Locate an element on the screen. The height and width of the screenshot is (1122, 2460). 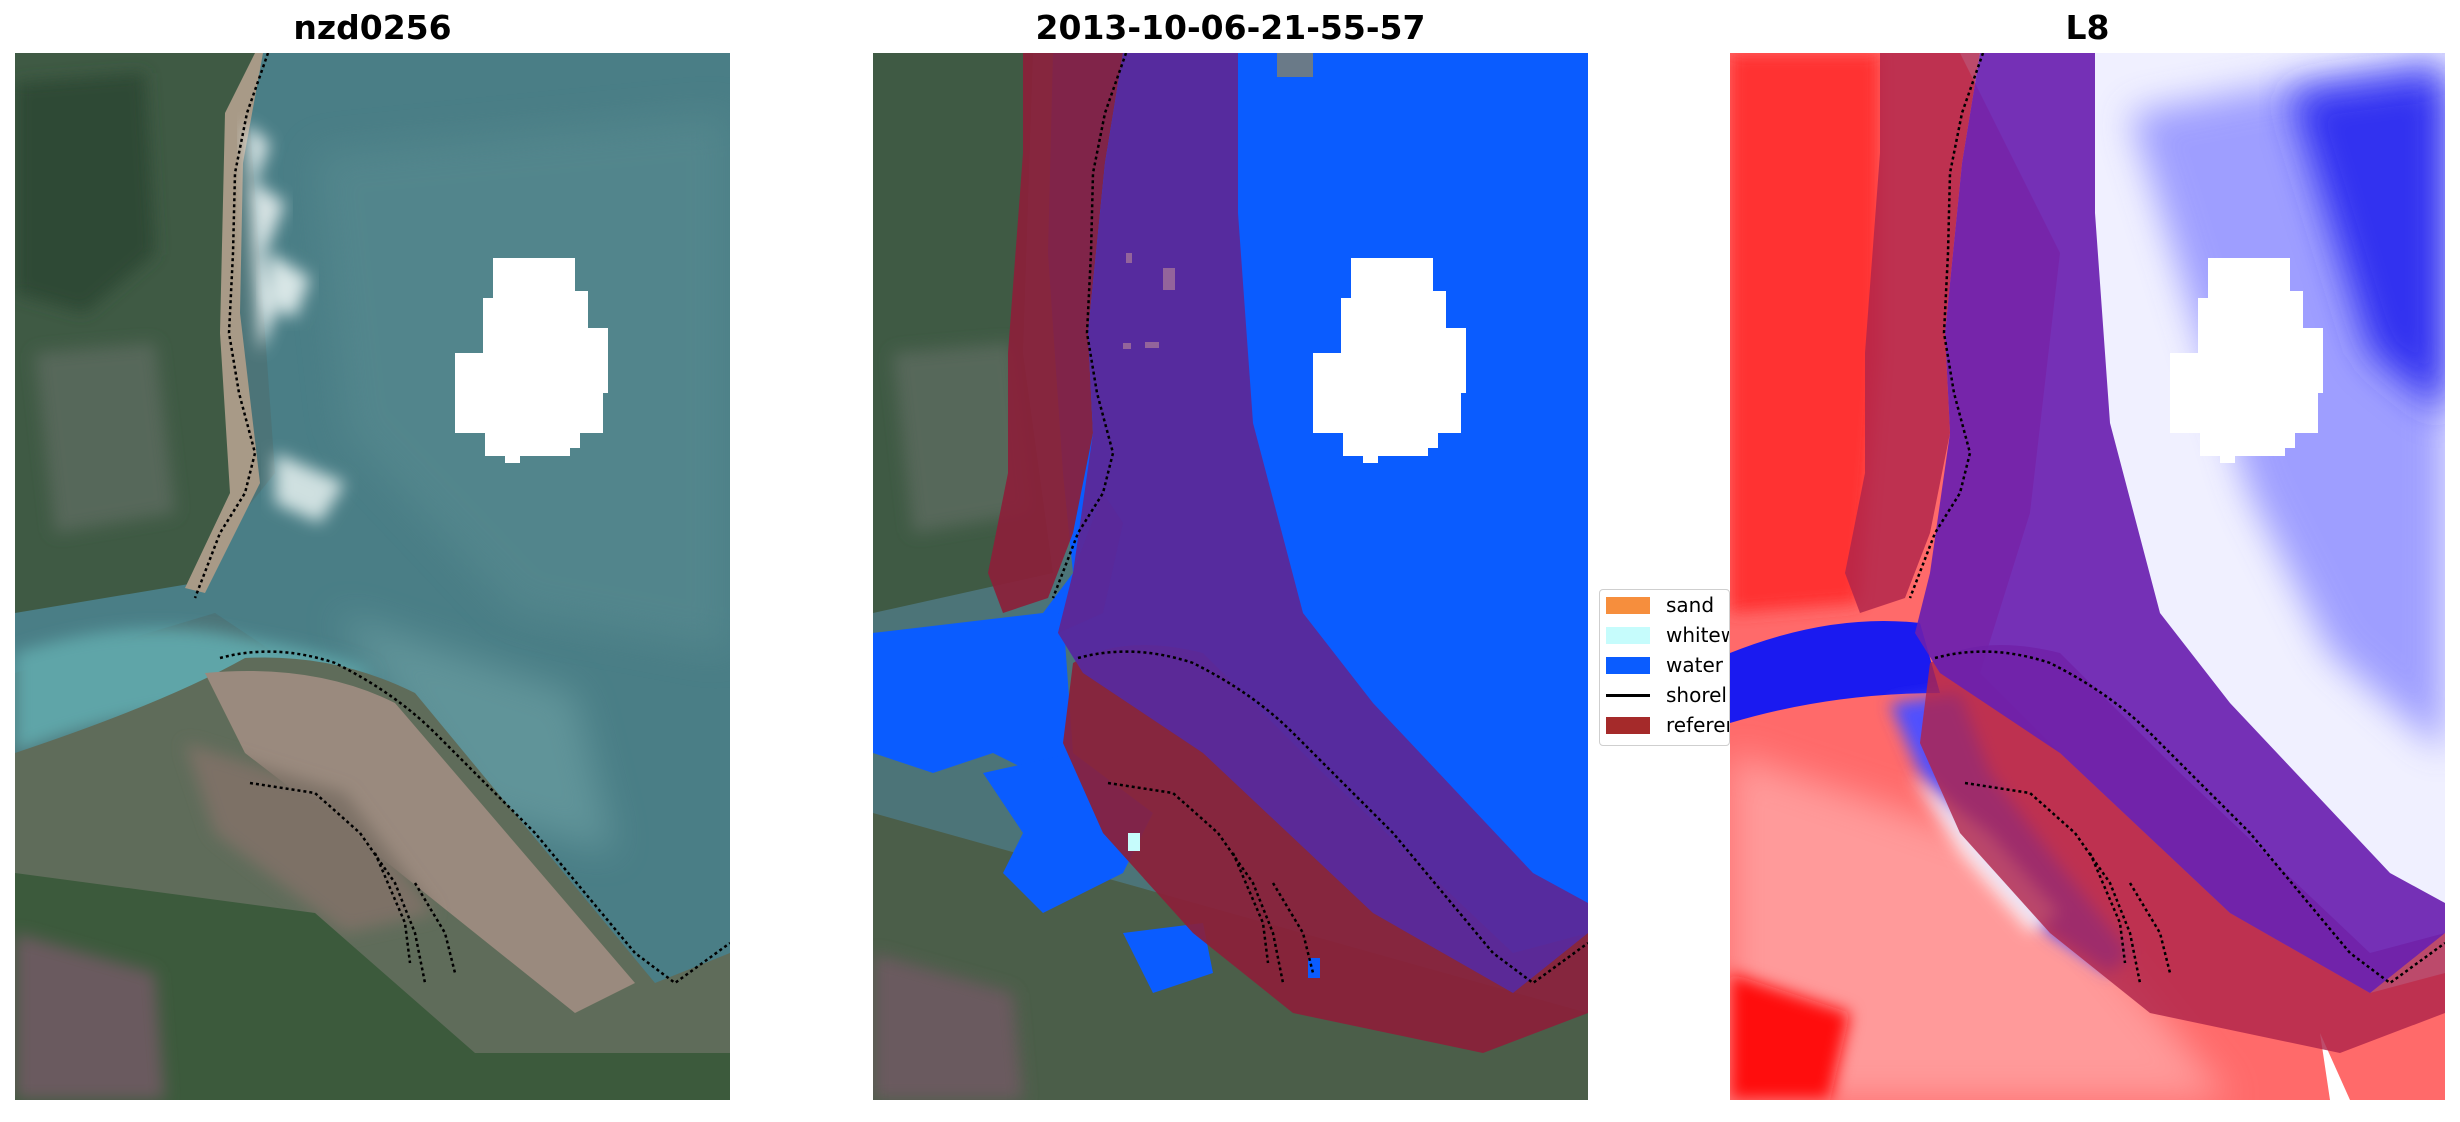
legend-swatch-reference is located at coordinates (1628, 725).